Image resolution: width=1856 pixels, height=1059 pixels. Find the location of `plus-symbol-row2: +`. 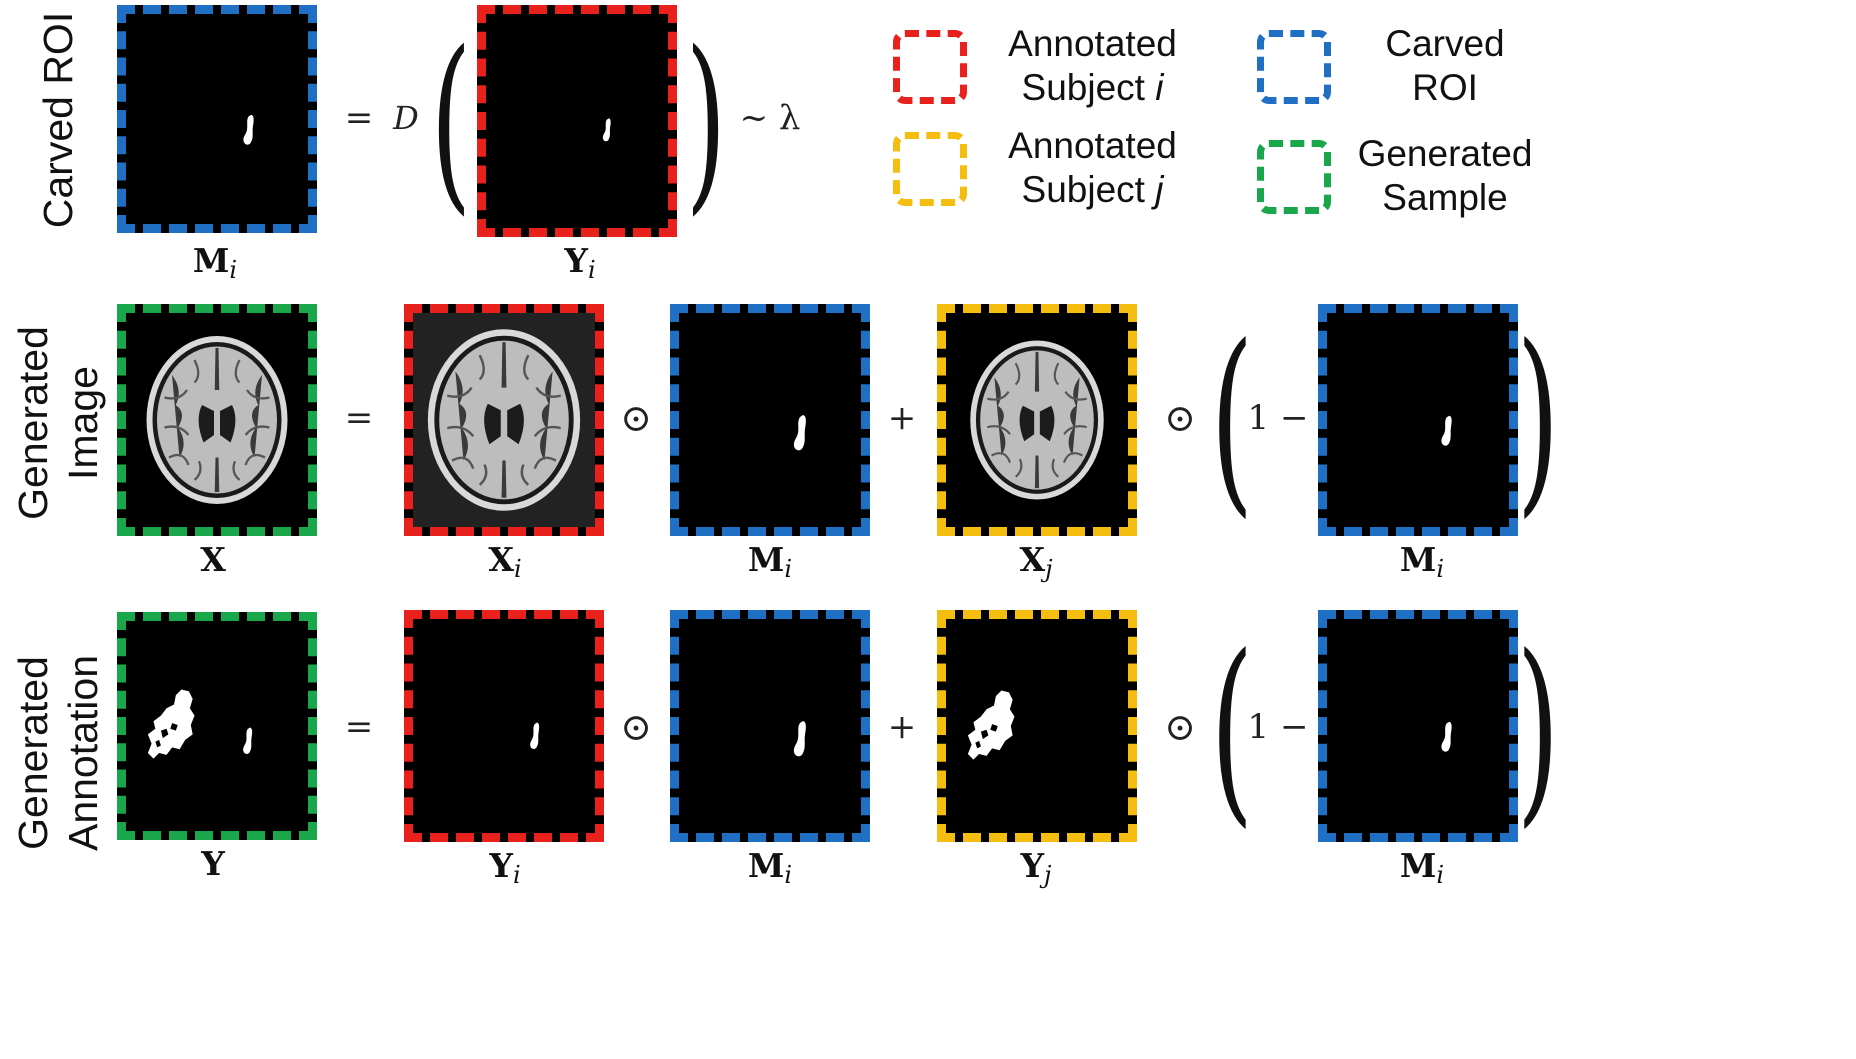

plus-symbol-row2: + is located at coordinates (902, 418).